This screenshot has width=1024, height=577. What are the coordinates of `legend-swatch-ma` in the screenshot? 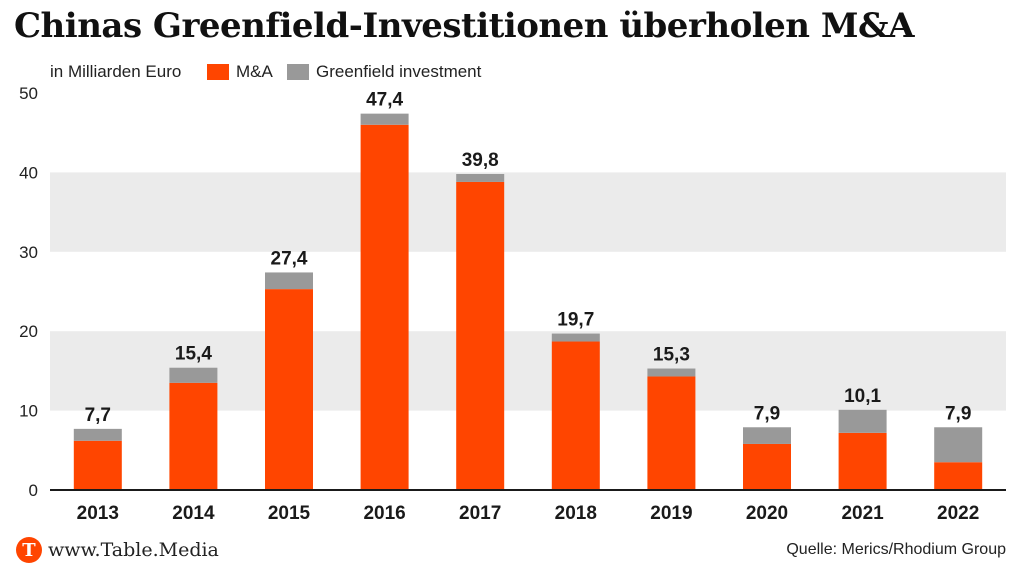 It's located at (218, 72).